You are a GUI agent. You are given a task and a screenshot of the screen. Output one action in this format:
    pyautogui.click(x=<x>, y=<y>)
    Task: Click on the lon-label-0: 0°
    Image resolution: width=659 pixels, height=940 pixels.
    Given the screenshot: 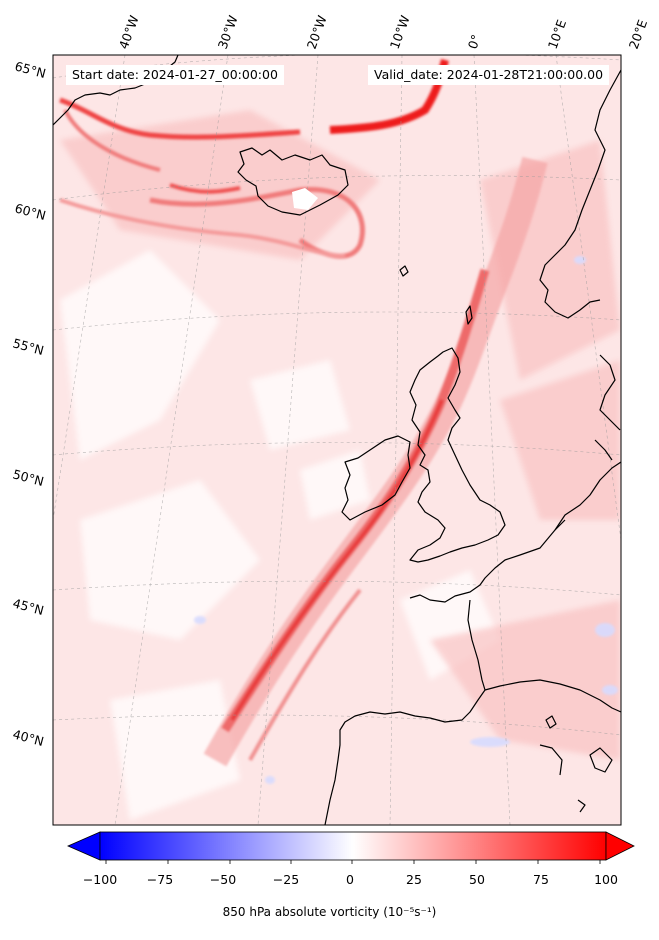 What is the action you would take?
    pyautogui.click(x=474, y=42)
    